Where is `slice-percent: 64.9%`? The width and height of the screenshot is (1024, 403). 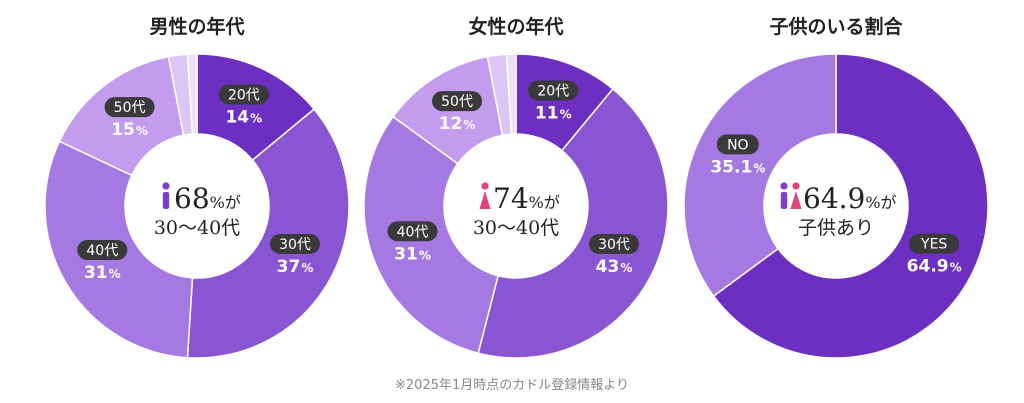 slice-percent: 64.9% is located at coordinates (934, 267).